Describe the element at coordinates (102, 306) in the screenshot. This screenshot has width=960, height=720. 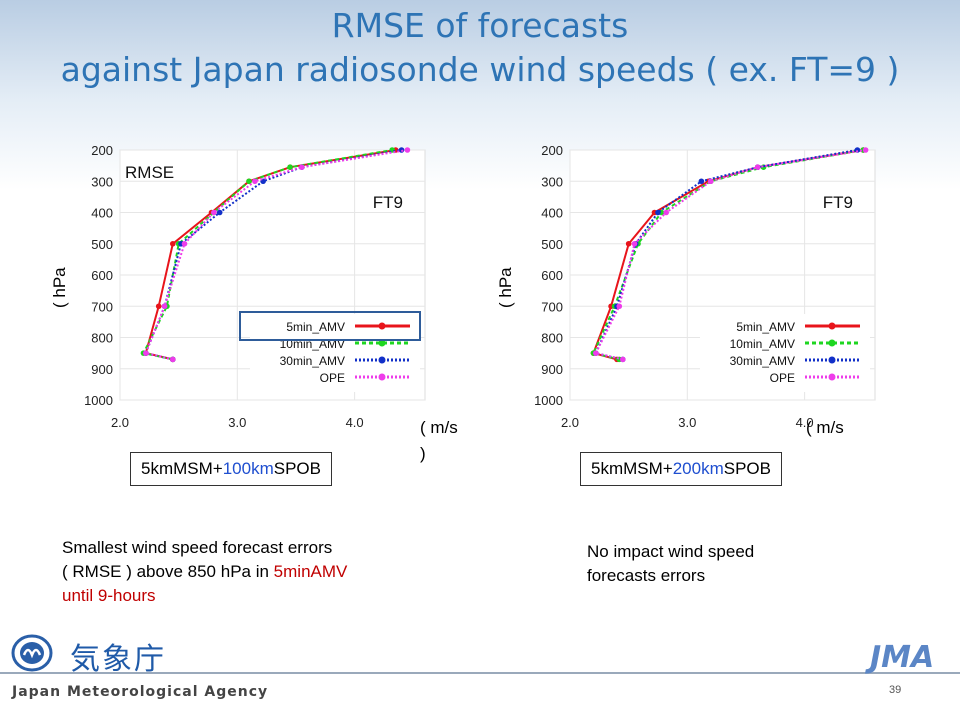
I see `y-tick-label: 700` at that location.